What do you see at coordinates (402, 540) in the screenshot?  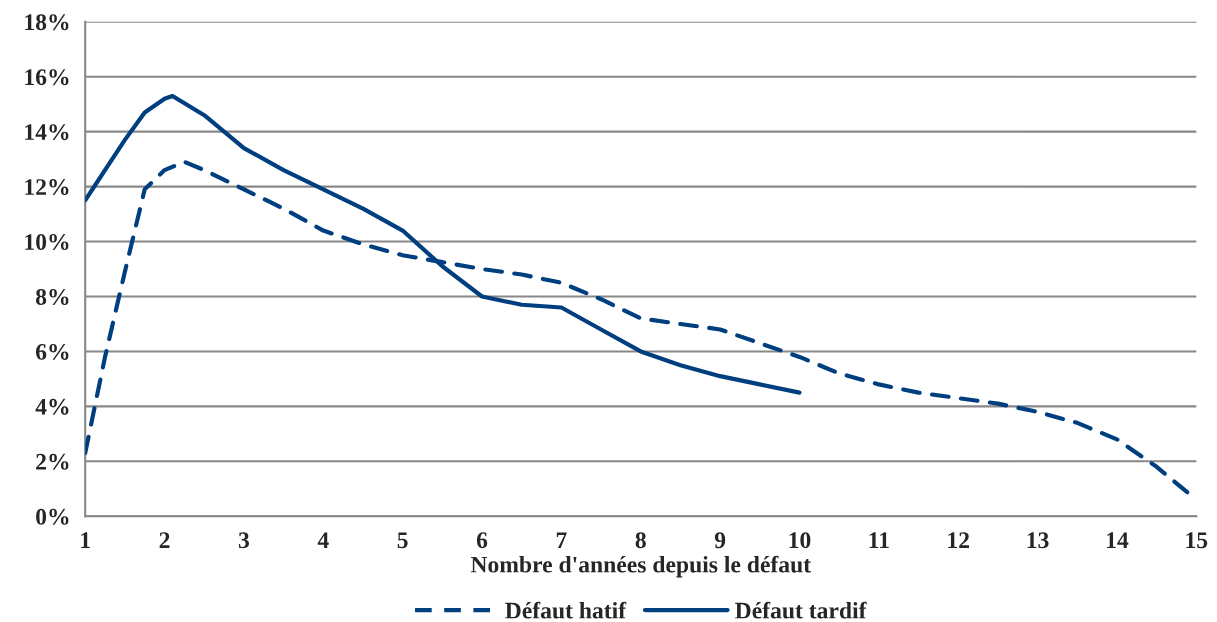 I see `x-tick-label: 5` at bounding box center [402, 540].